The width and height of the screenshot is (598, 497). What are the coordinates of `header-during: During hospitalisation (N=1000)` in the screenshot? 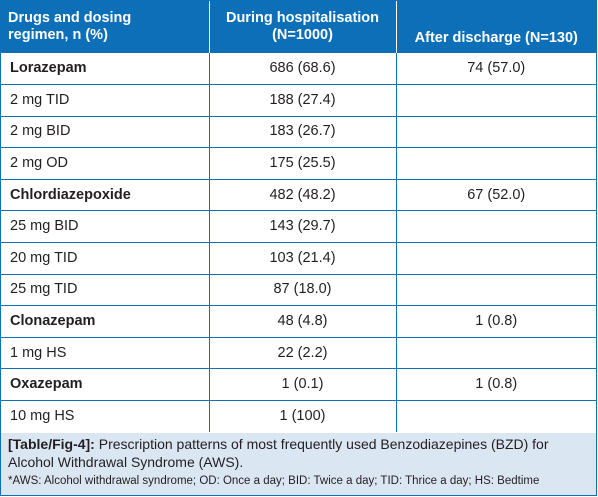 It's located at (302, 27).